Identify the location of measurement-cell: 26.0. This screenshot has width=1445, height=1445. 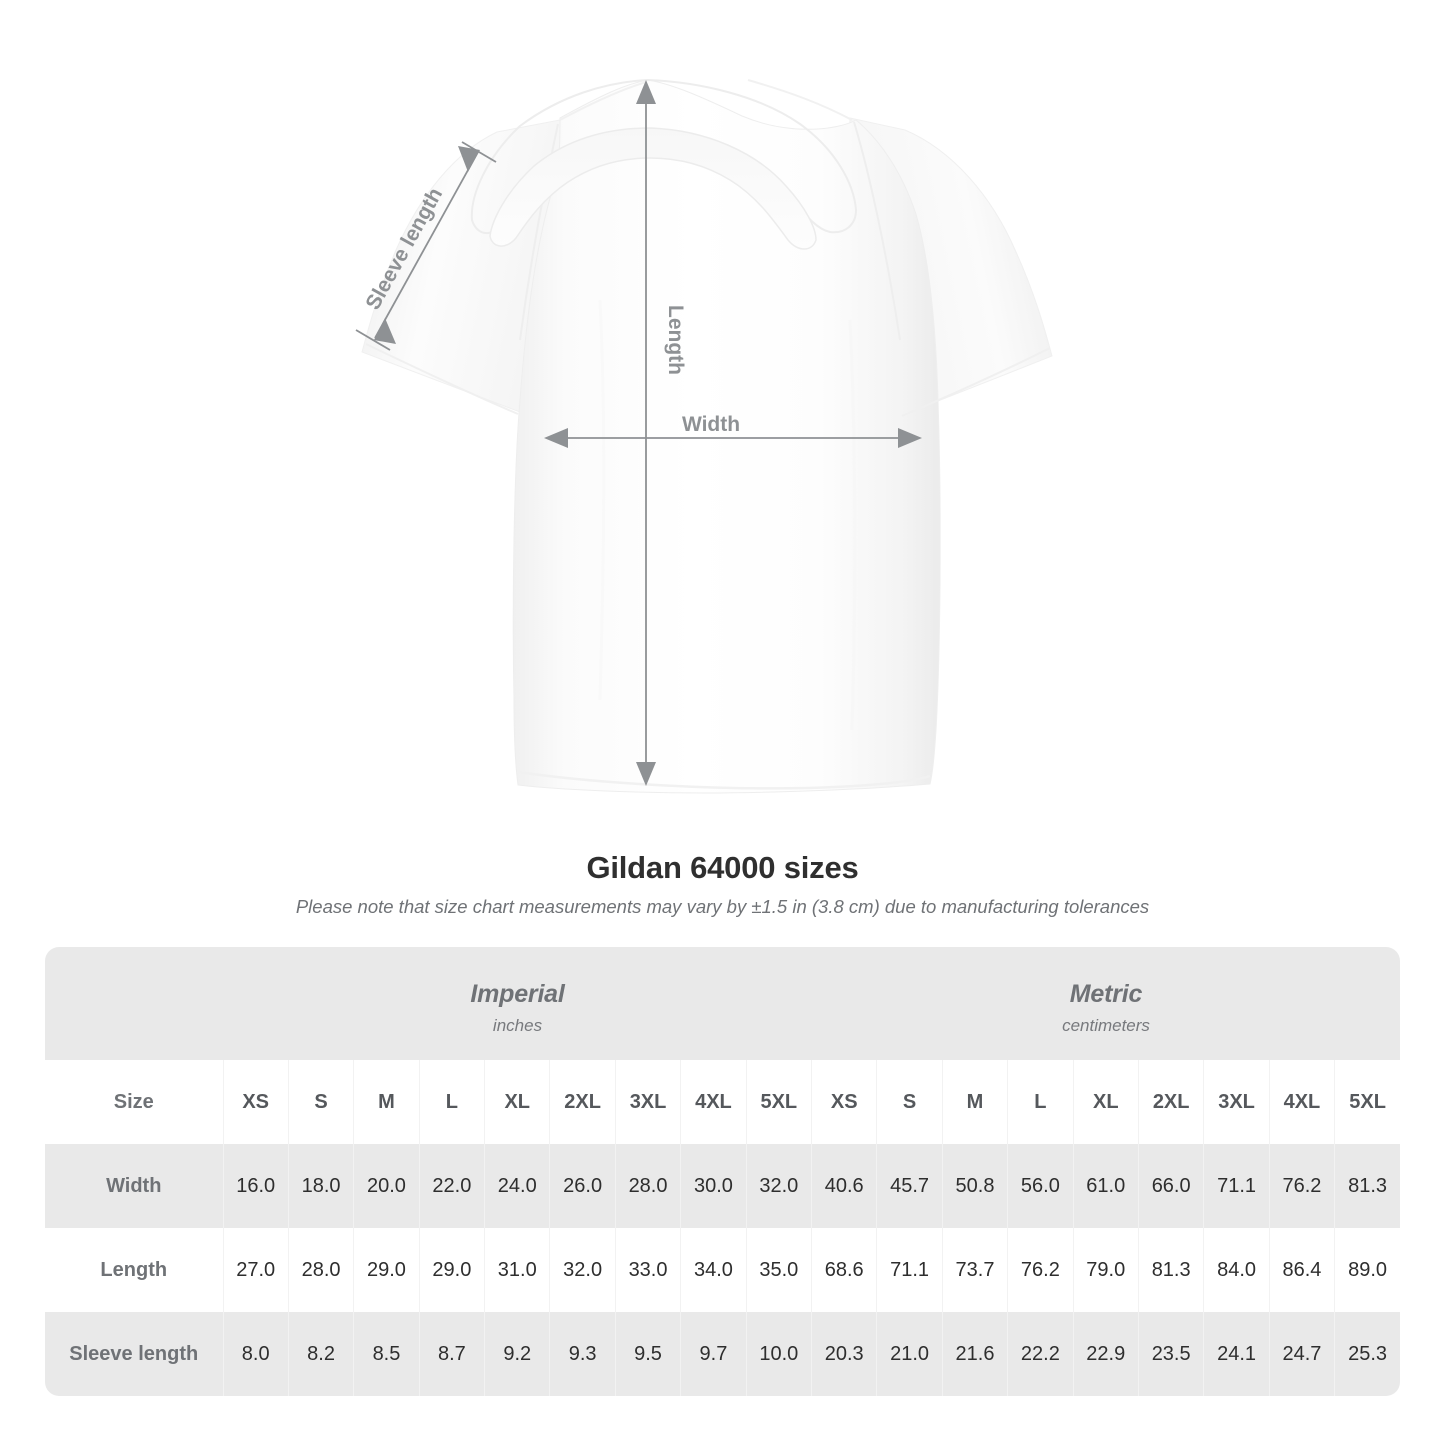
(582, 1186).